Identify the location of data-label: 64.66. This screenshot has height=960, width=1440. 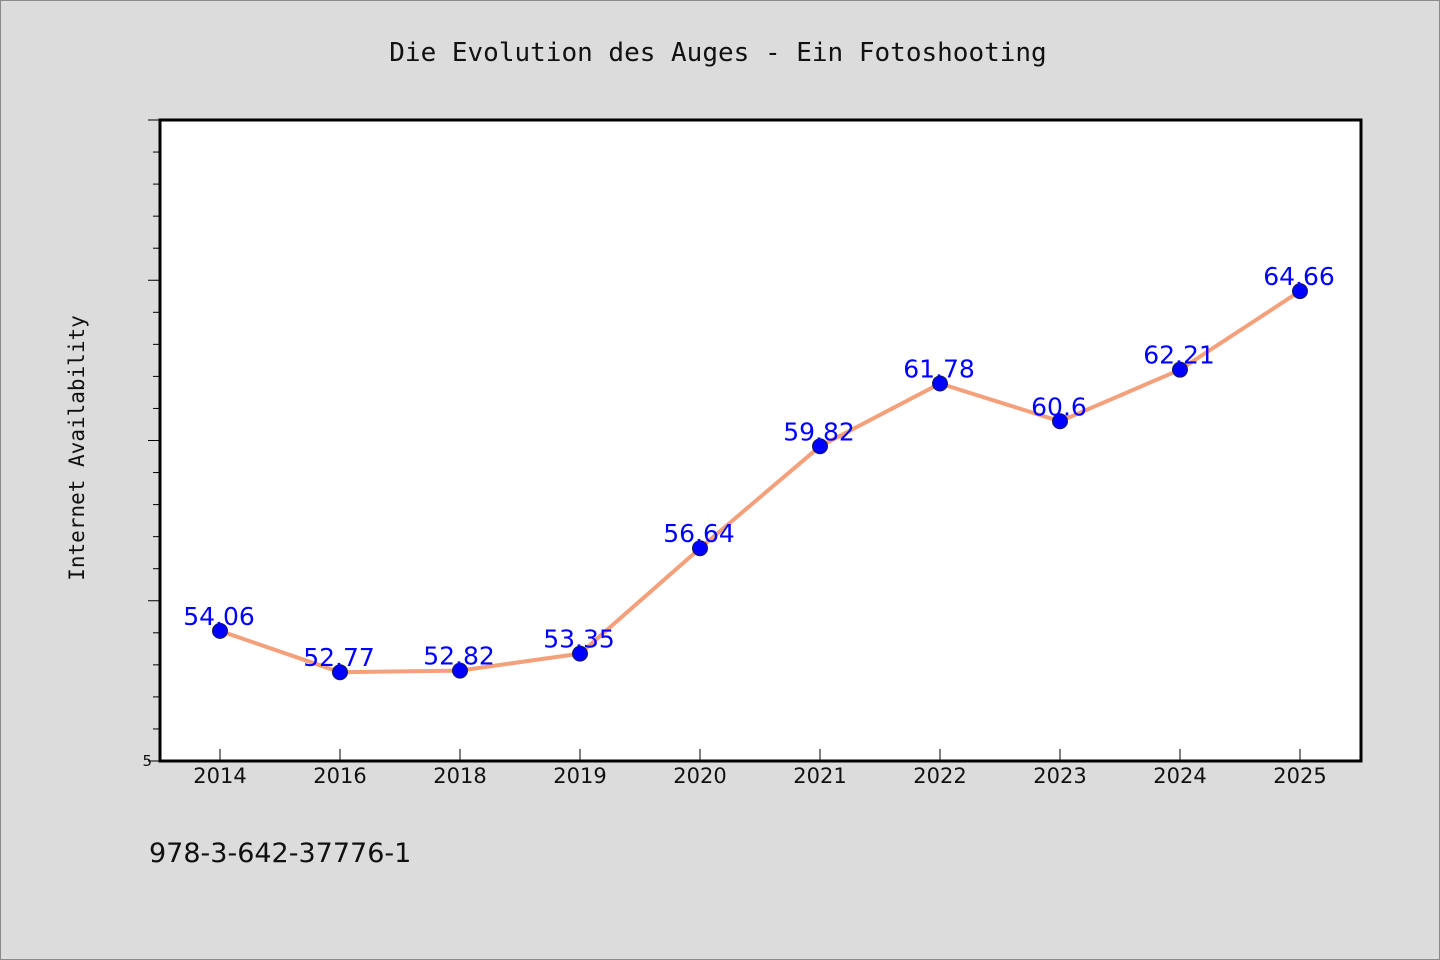
(1299, 276).